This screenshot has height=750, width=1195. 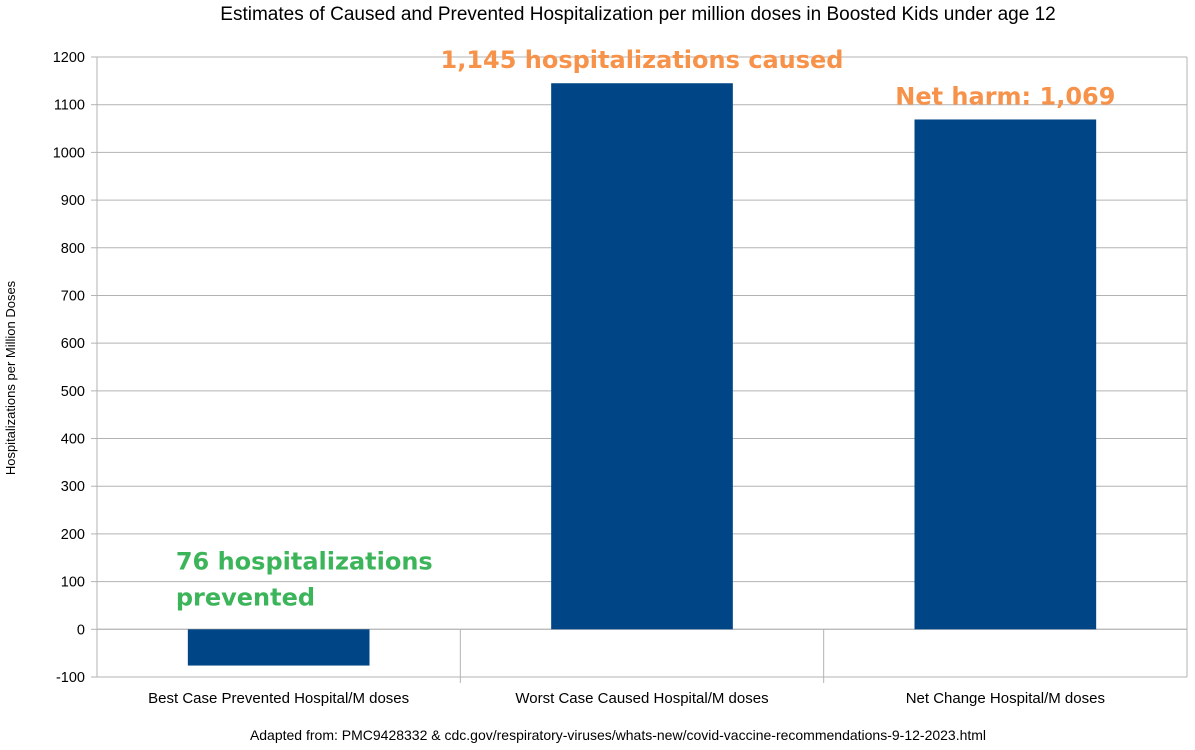 What do you see at coordinates (73, 535) in the screenshot?
I see `y-tick-label: 200` at bounding box center [73, 535].